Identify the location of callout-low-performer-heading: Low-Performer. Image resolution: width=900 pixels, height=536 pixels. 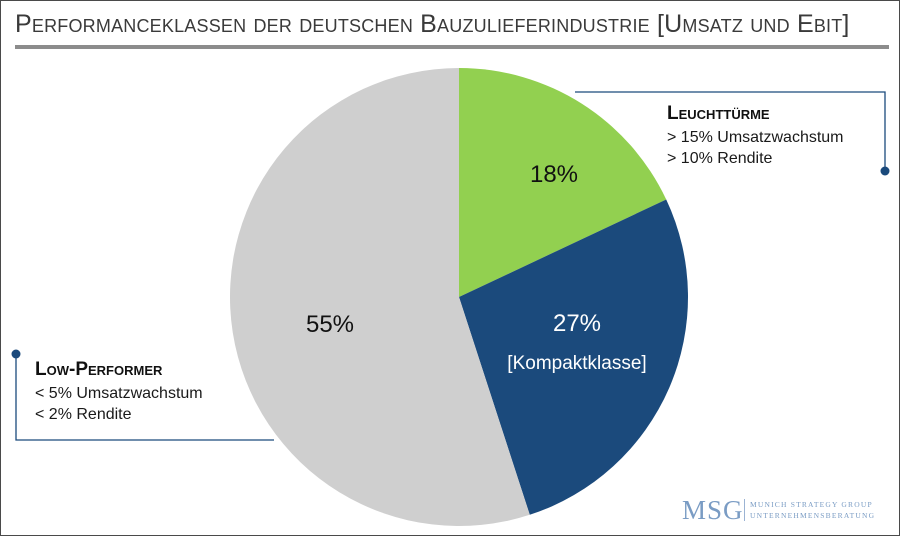
(99, 369).